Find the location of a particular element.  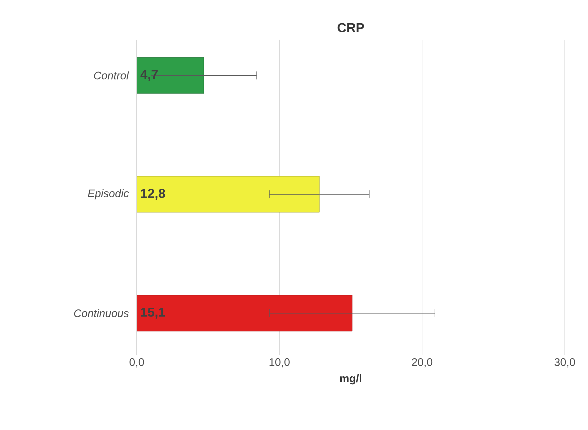

data-label: 4,7 is located at coordinates (149, 76).